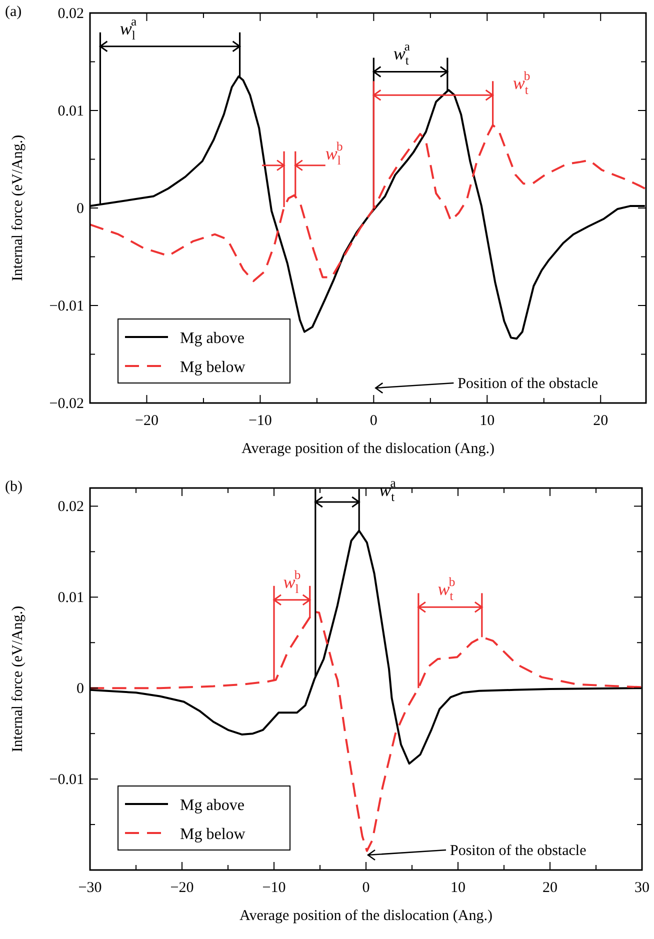 The height and width of the screenshot is (939, 654). What do you see at coordinates (528, 384) in the screenshot?
I see `annotation: Position of the obstacle` at bounding box center [528, 384].